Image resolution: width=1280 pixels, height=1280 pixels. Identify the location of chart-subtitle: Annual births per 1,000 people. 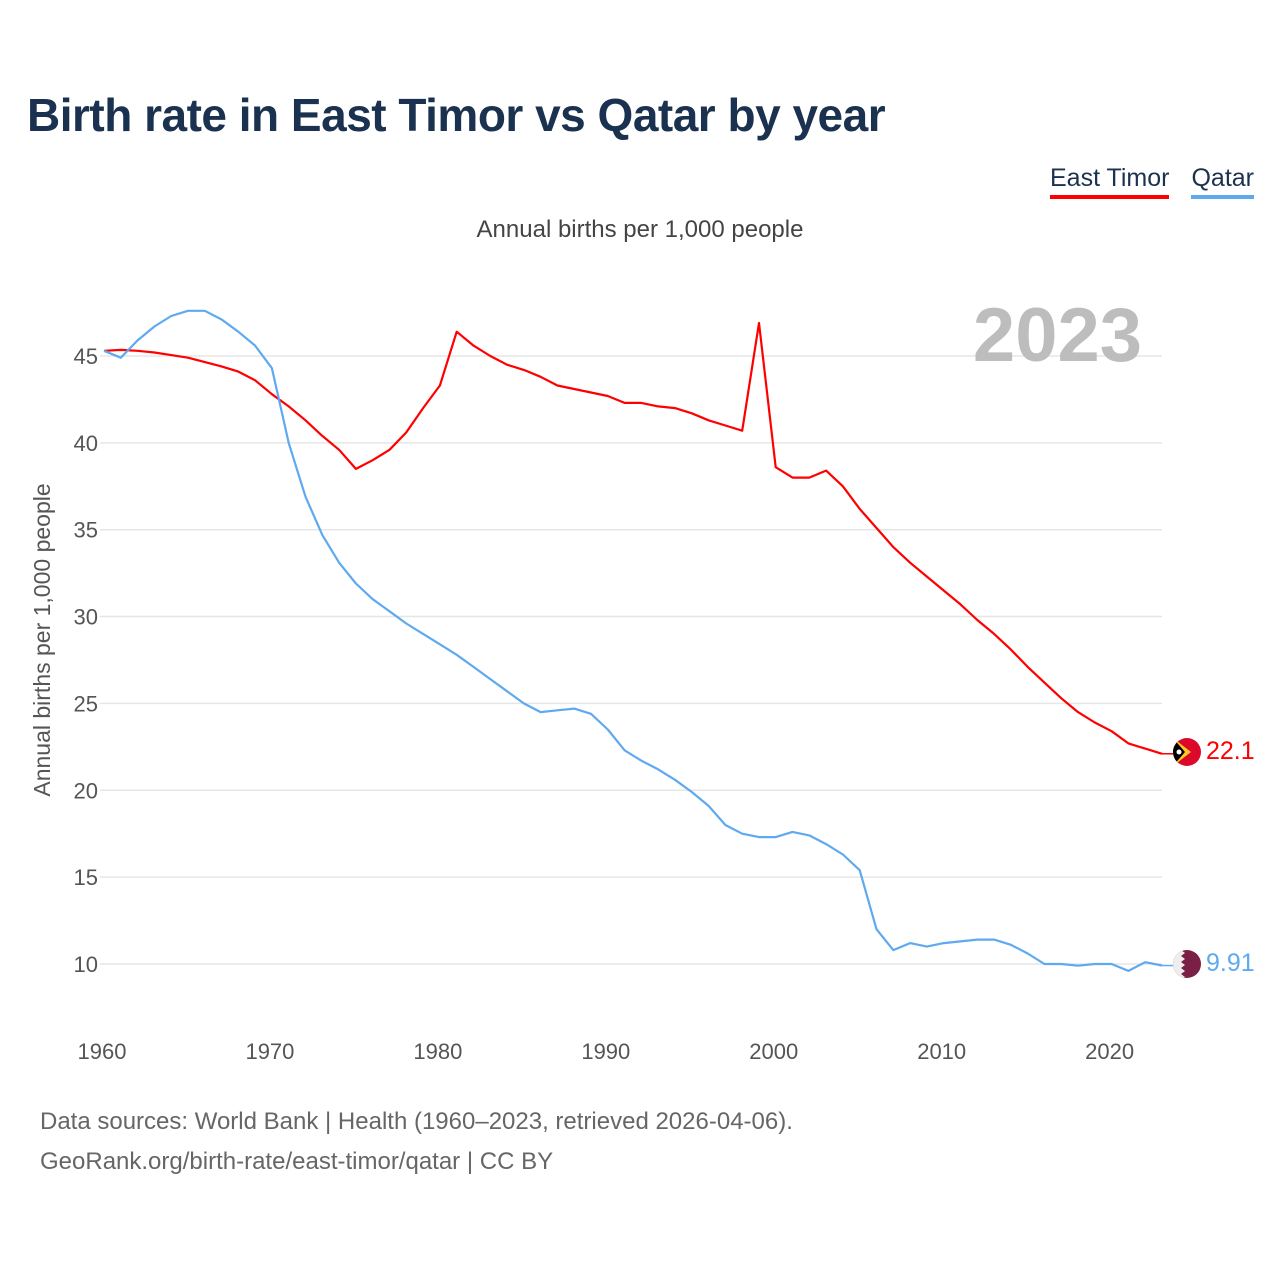
(640, 229).